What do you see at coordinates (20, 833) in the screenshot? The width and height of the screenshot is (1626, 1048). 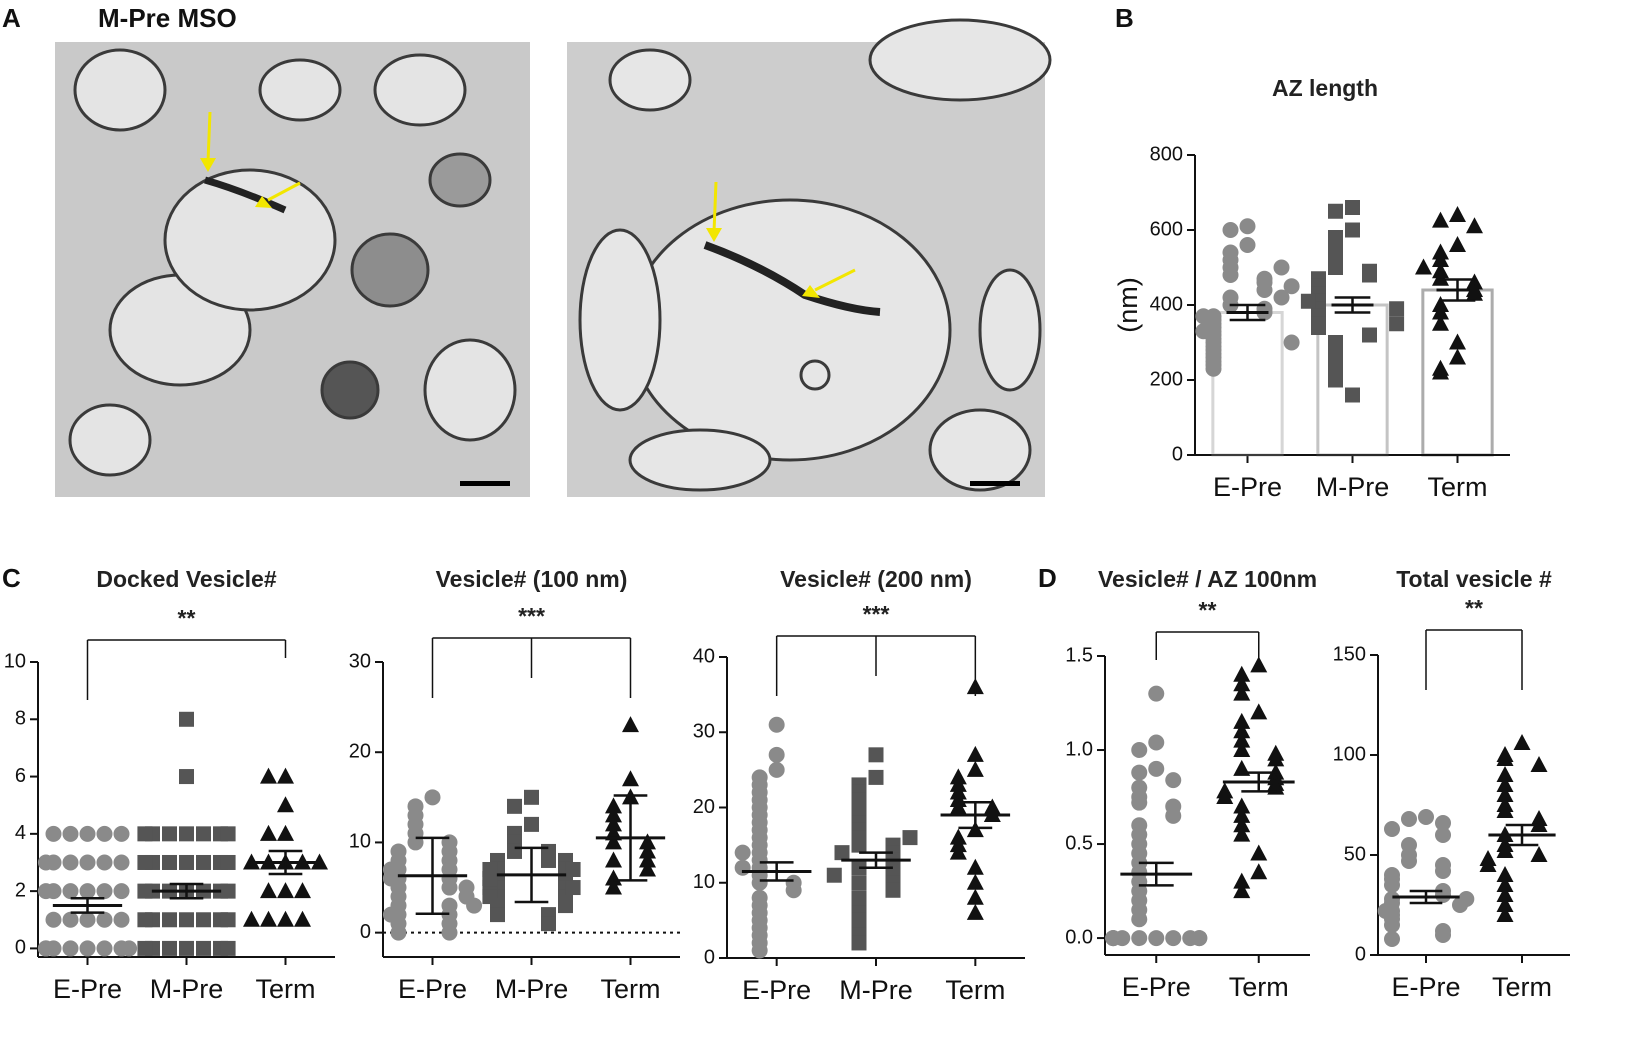 I see `y-tick-label: 4` at bounding box center [20, 833].